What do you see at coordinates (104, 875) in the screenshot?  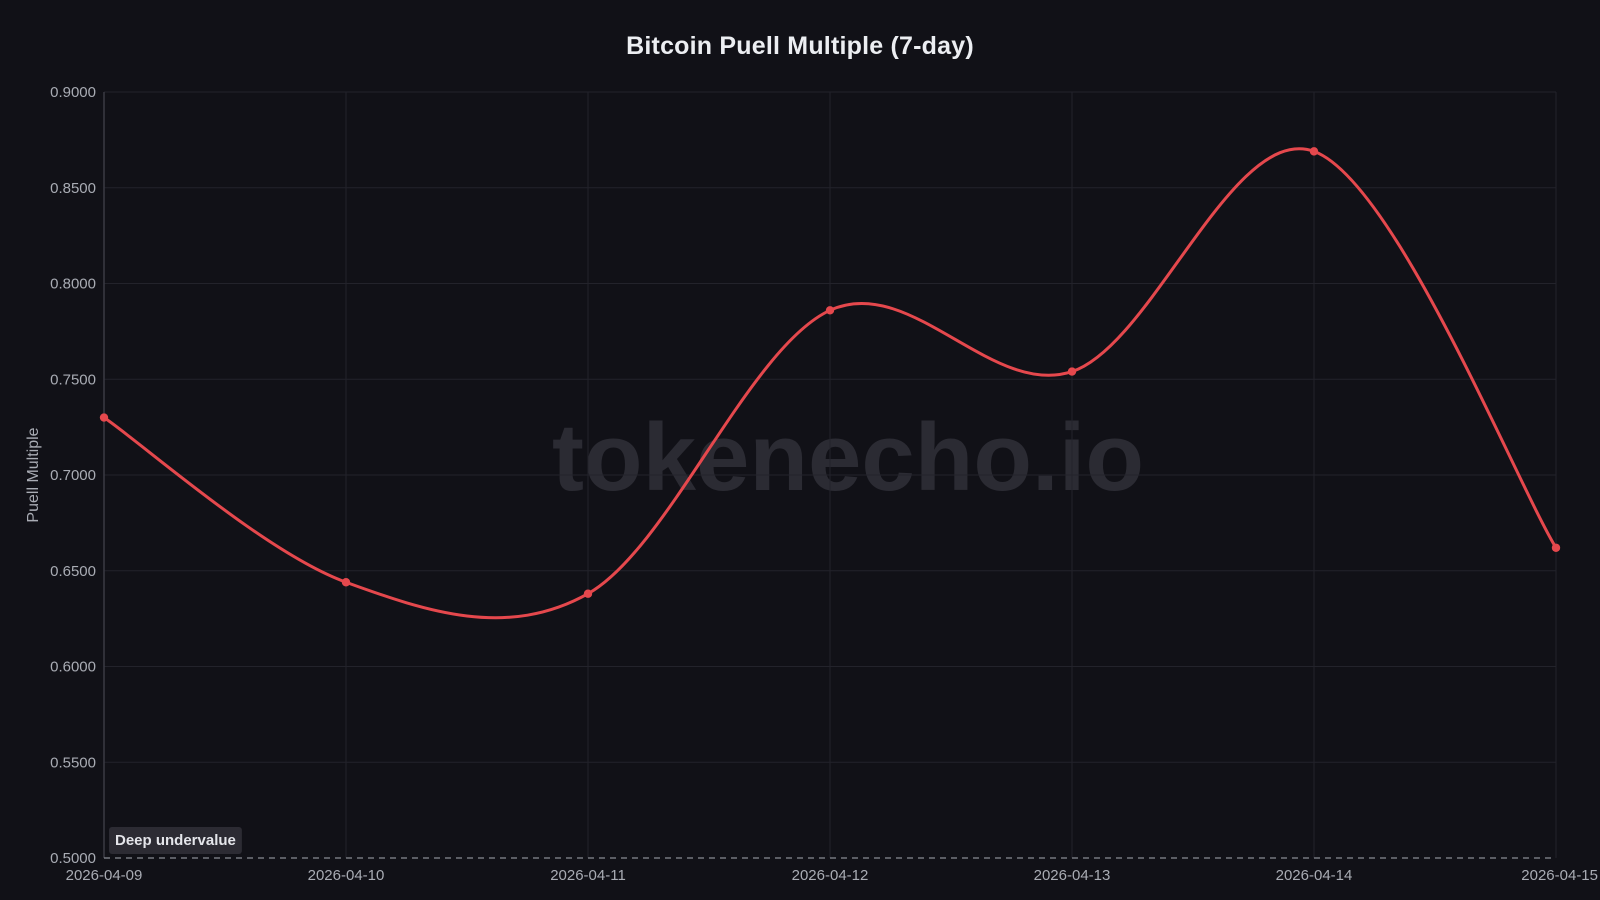 I see `x-tick-label: 2026-04-09` at bounding box center [104, 875].